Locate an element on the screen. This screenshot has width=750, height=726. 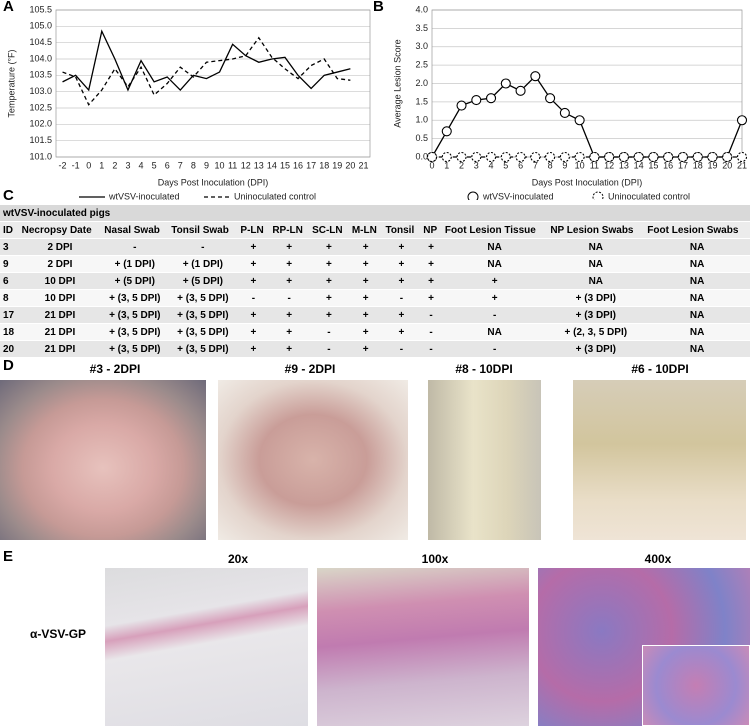
column-header: RP-LN is located at coordinates (289, 230).